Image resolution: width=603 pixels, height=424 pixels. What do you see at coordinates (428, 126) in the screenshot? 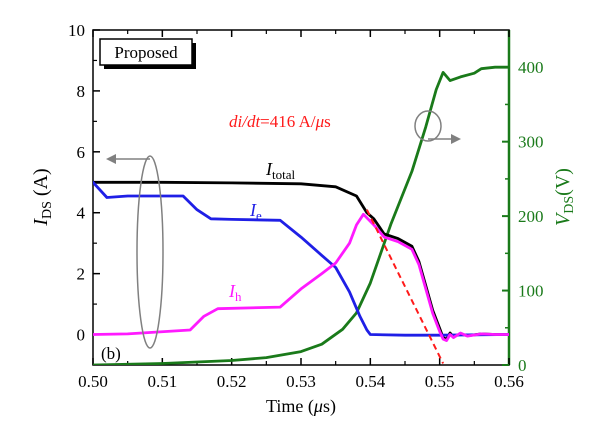
I see `right-axis-ellipse` at bounding box center [428, 126].